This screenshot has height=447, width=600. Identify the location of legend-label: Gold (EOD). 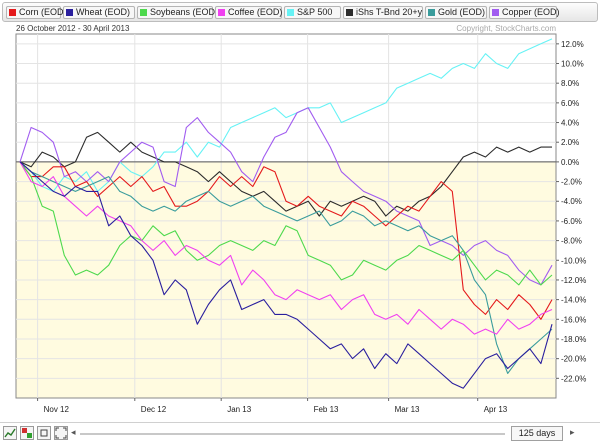
(462, 12).